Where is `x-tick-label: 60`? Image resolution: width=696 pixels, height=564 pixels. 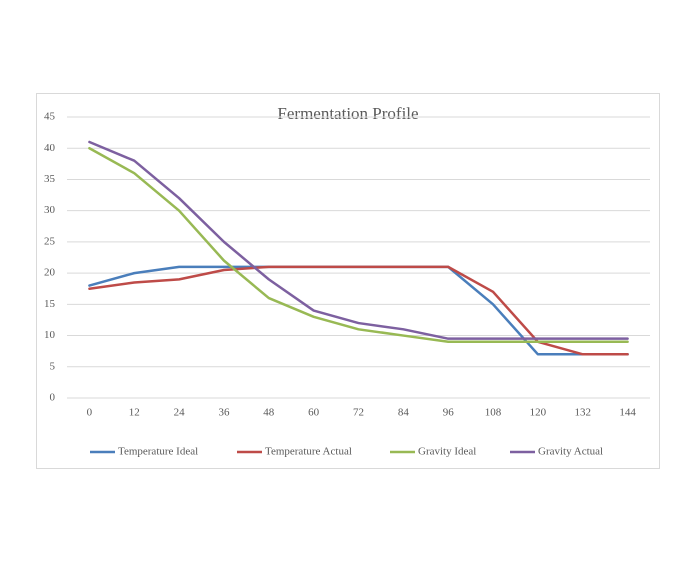 x-tick-label: 60 is located at coordinates (314, 413).